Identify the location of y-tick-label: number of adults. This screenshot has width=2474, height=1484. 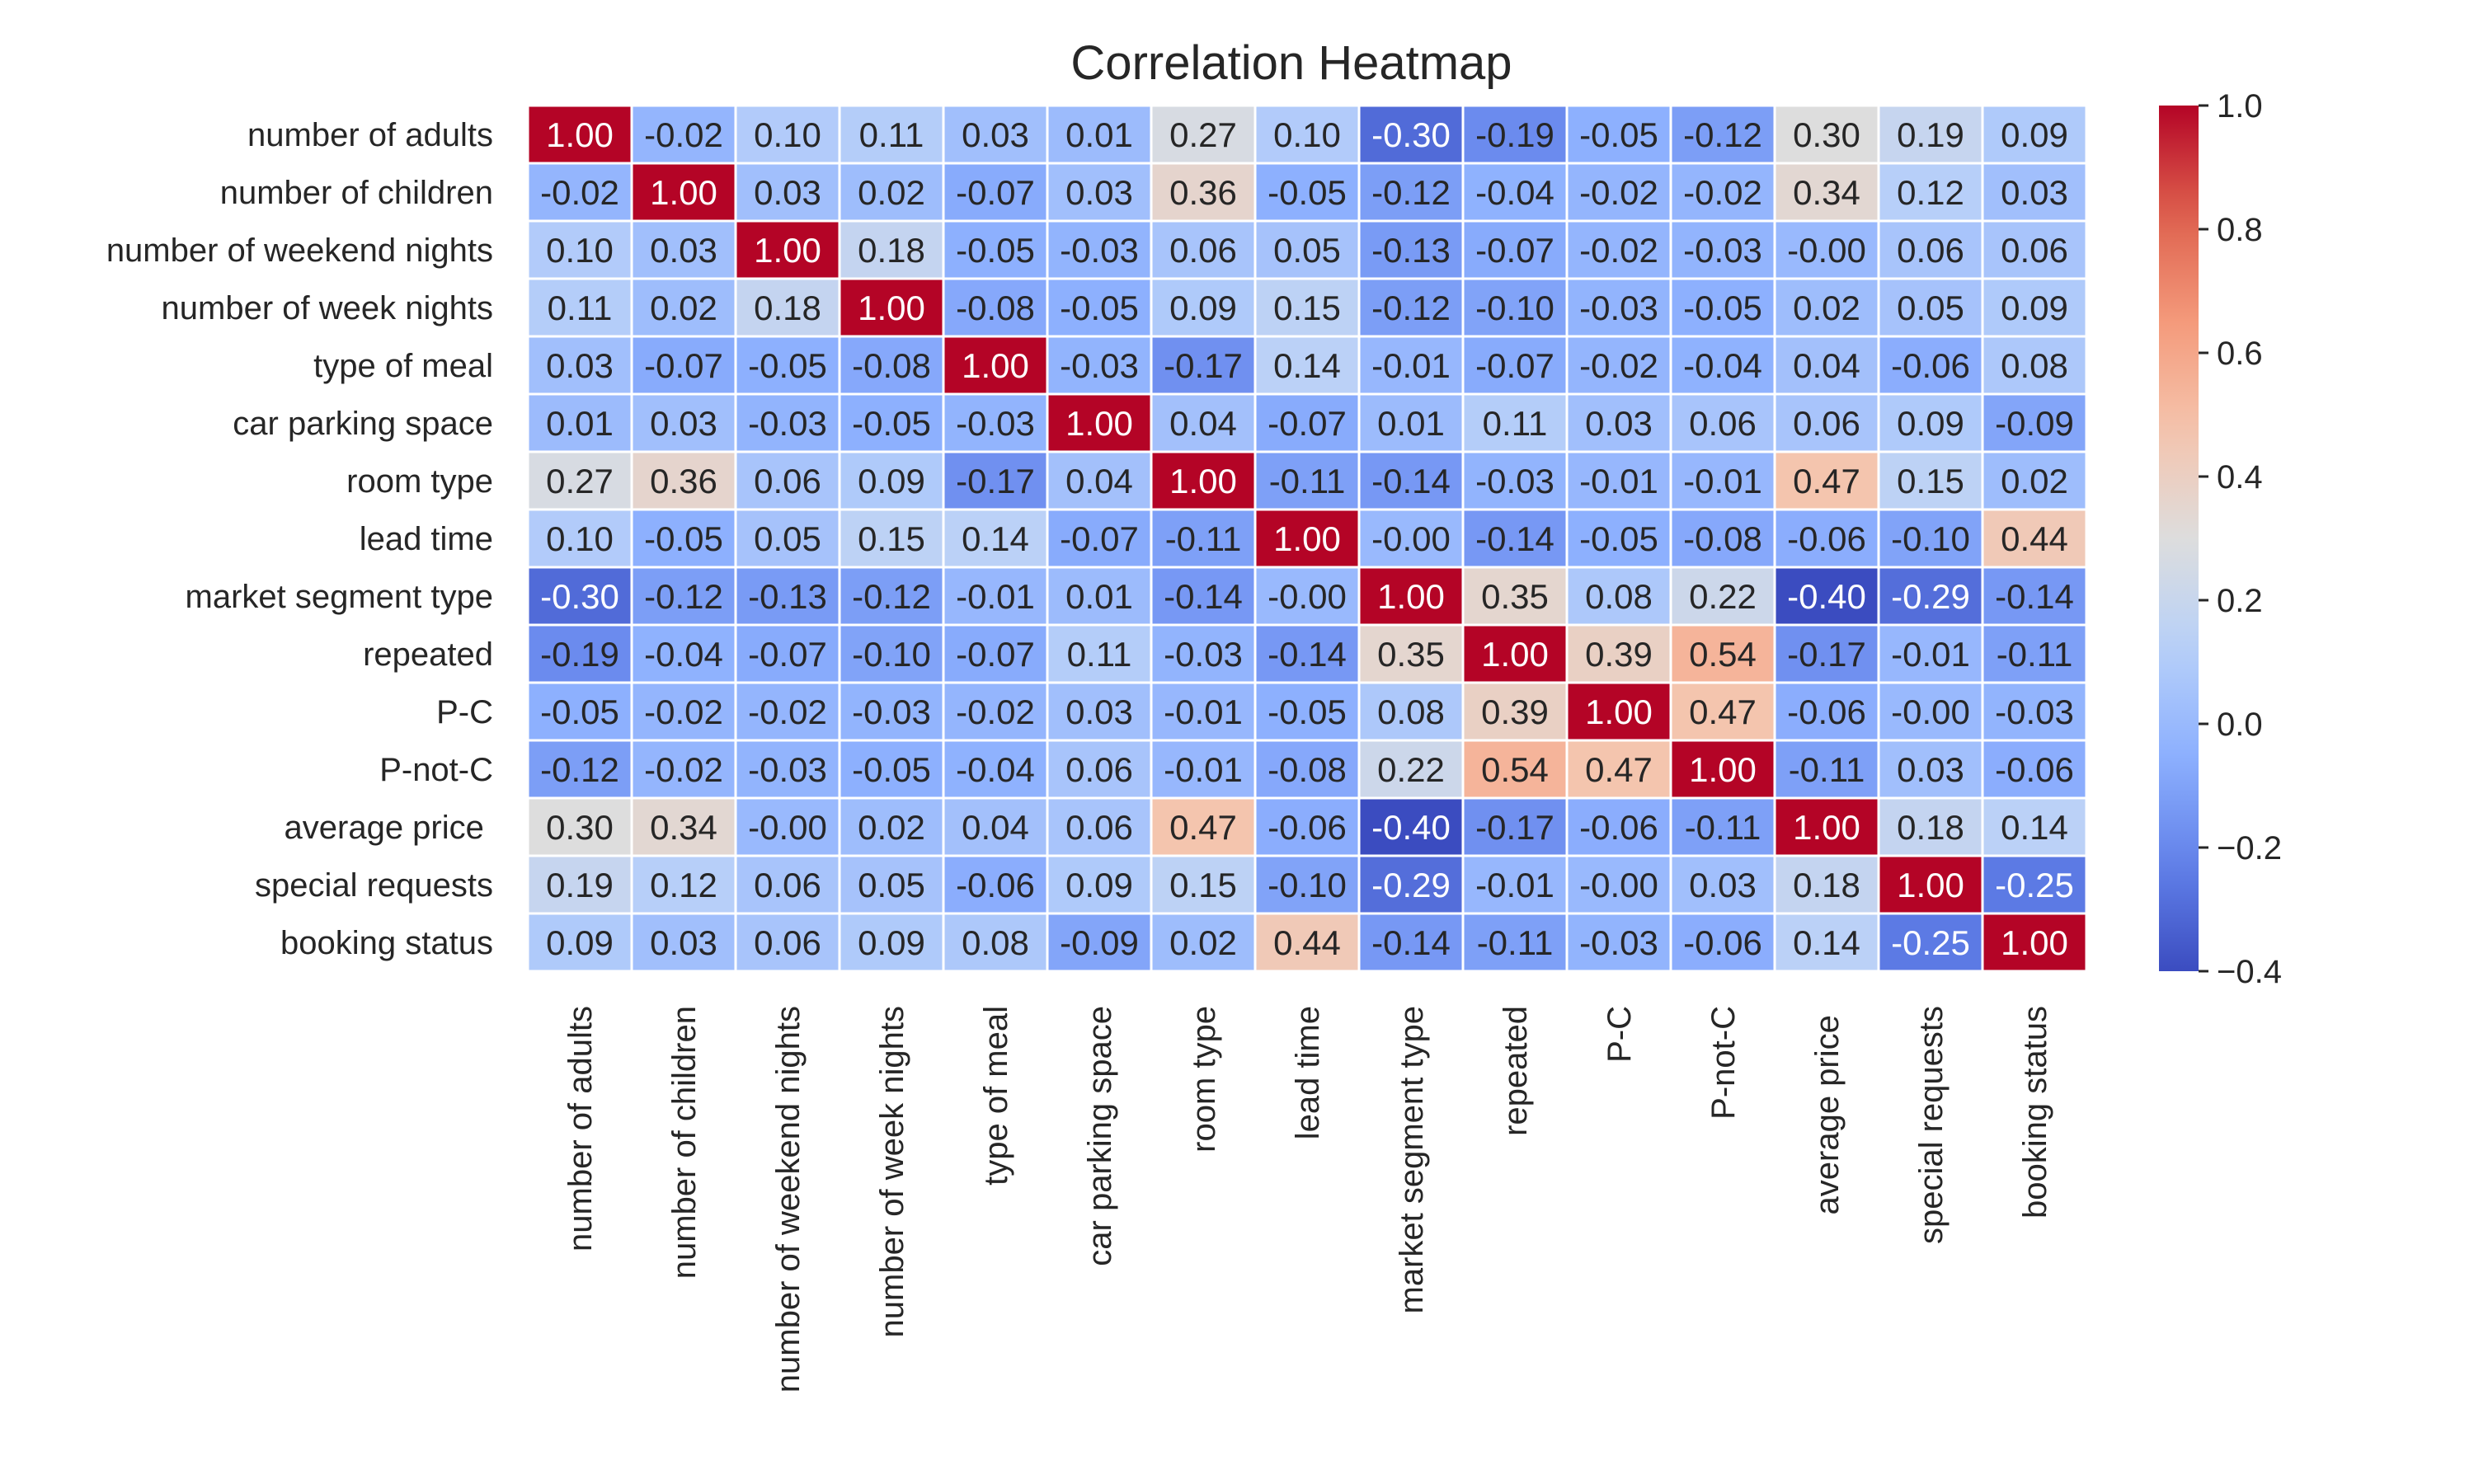
(370, 135).